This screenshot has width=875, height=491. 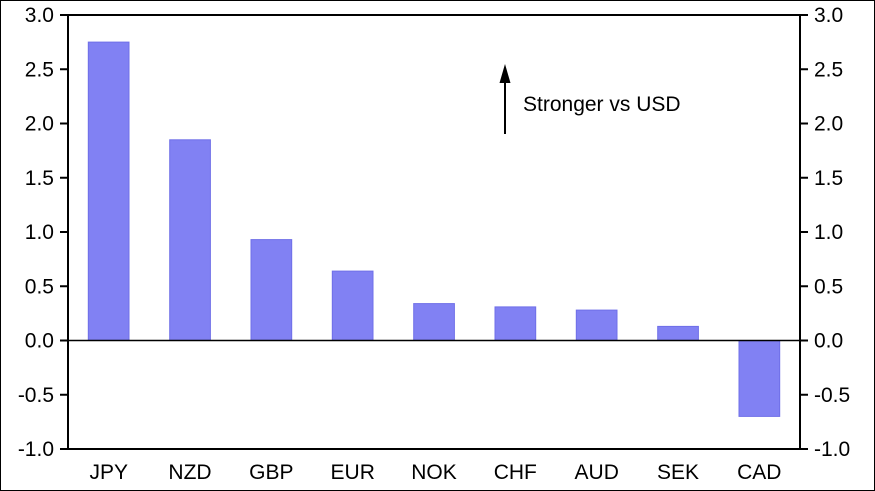 I want to click on y-tick-label-right: 2.0, so click(x=828, y=124).